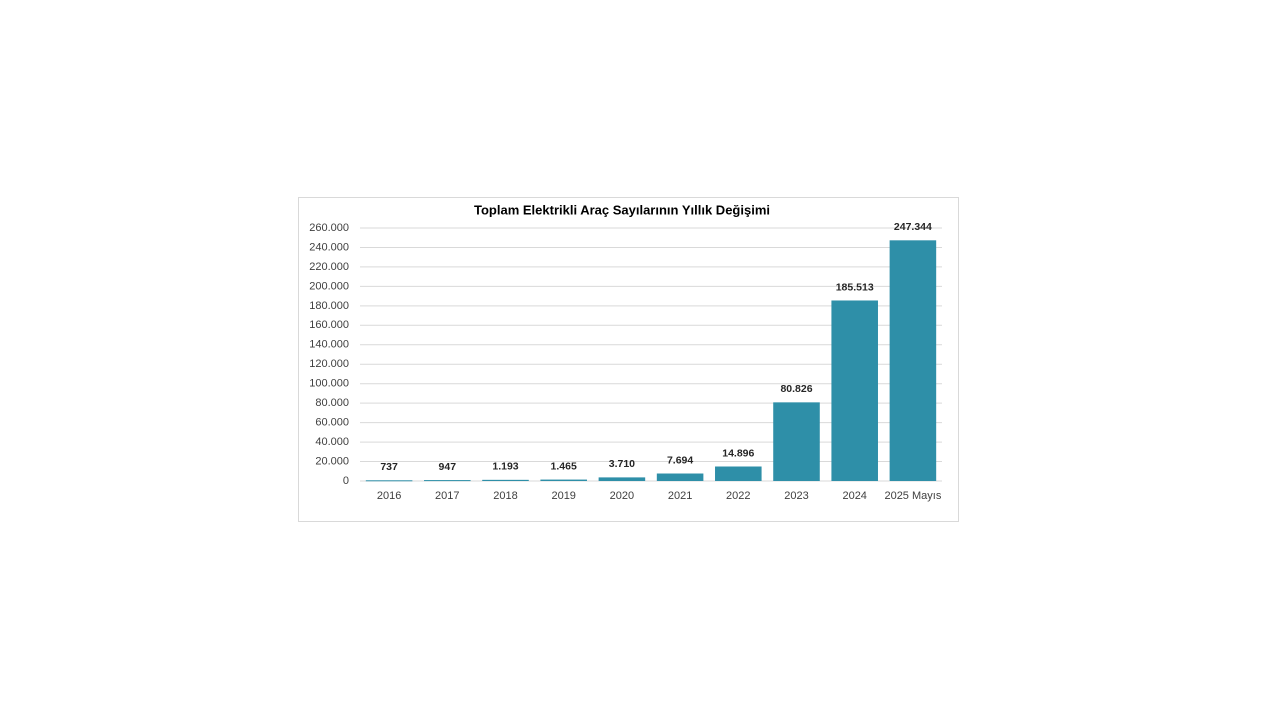 The image size is (1280, 720). Describe the element at coordinates (913, 227) in the screenshot. I see `value-label: 247.344` at that location.